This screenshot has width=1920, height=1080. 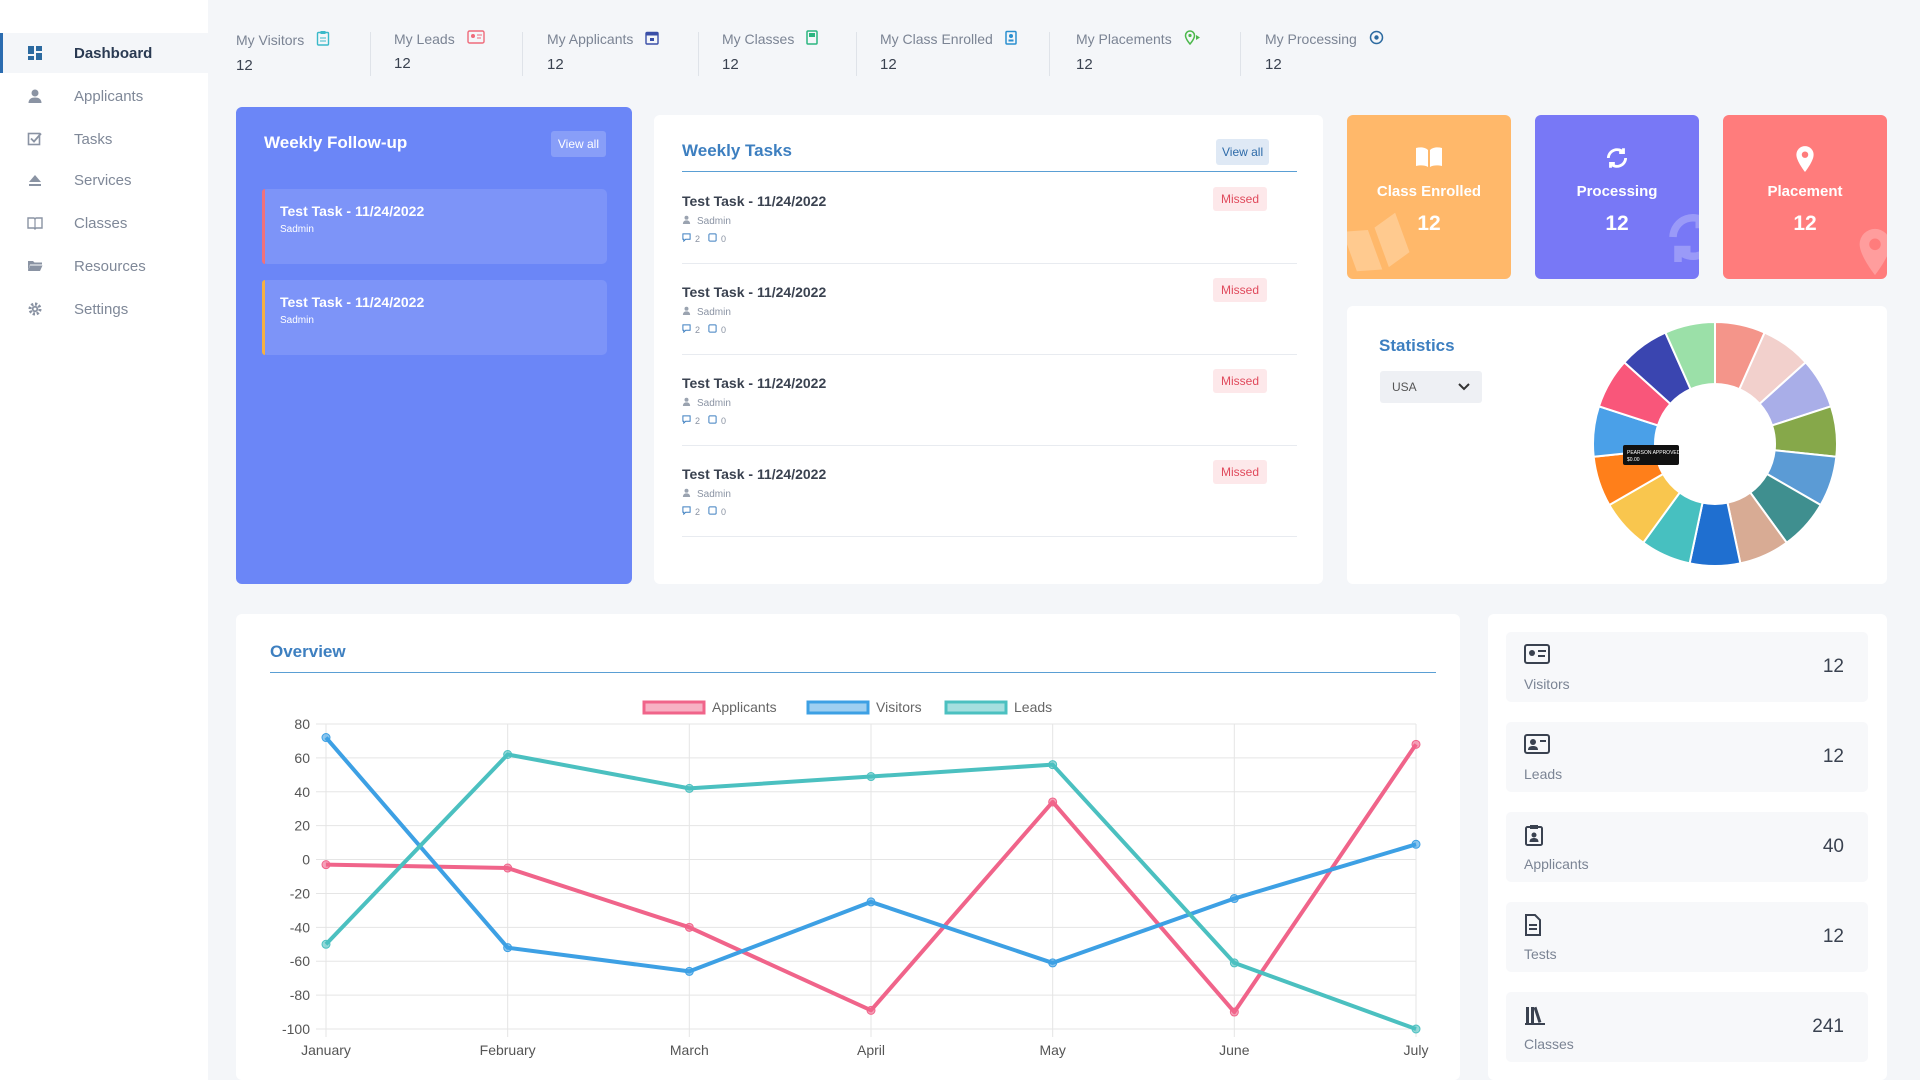 I want to click on sidebar-item-settings: Settings, so click(x=104, y=309).